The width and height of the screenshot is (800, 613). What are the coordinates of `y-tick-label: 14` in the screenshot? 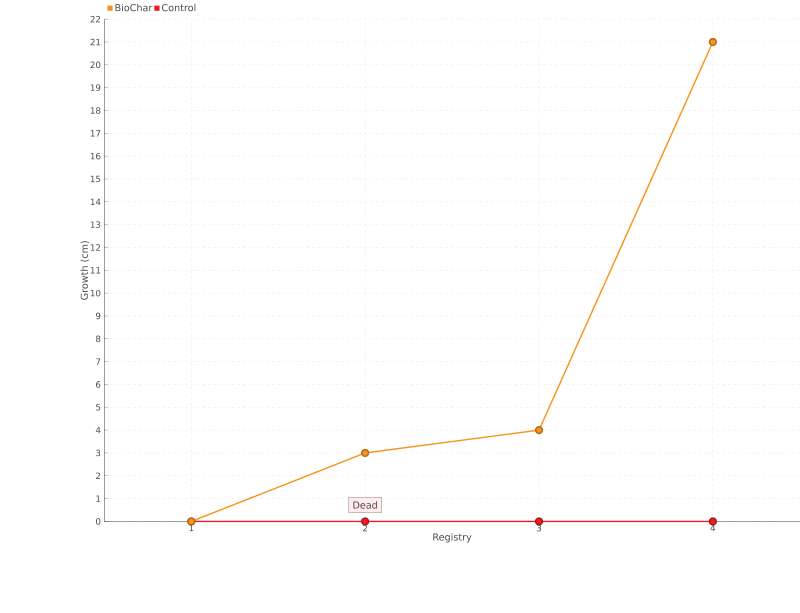 It's located at (95, 202).